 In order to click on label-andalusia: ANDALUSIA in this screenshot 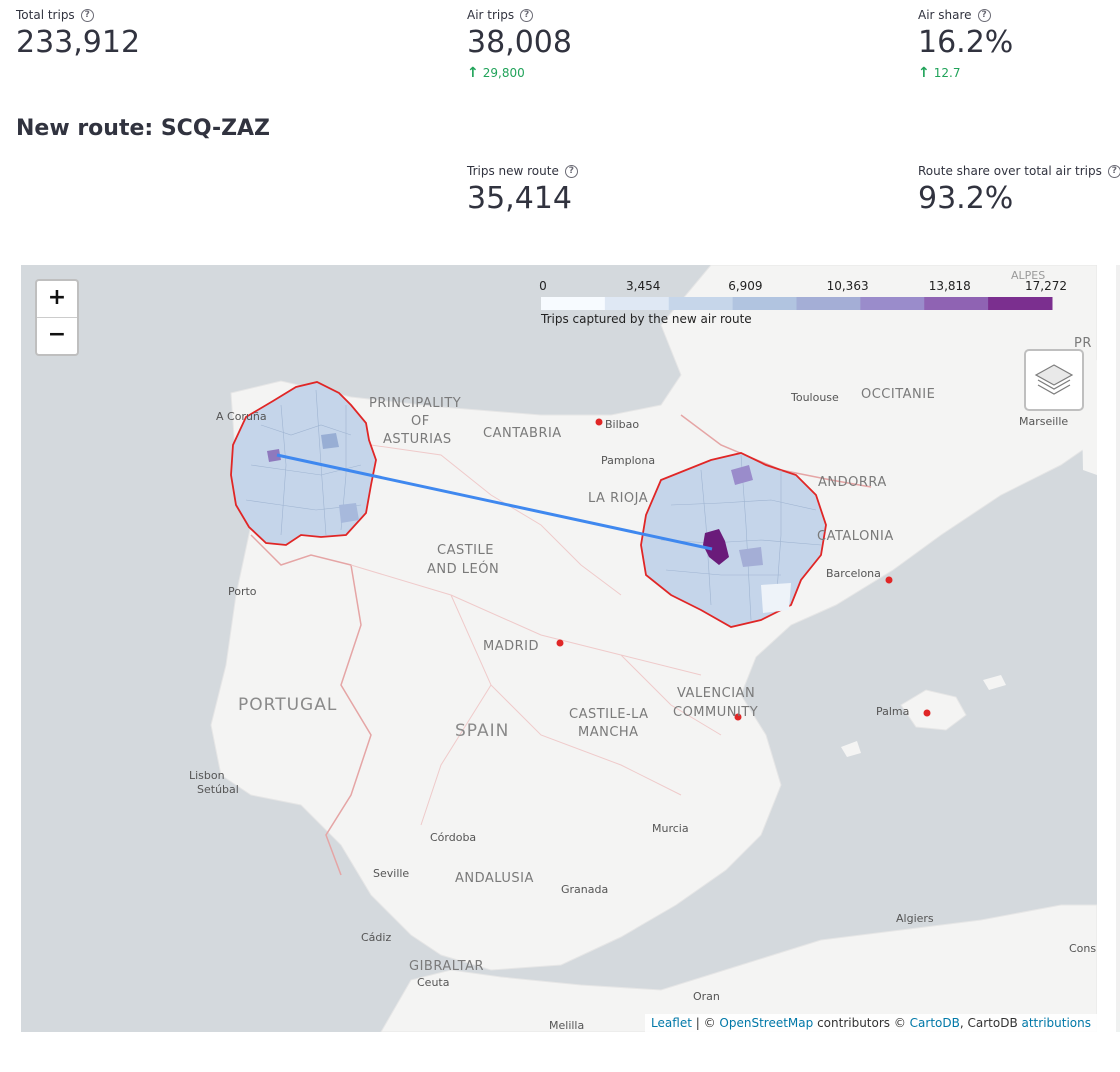, I will do `click(494, 878)`.